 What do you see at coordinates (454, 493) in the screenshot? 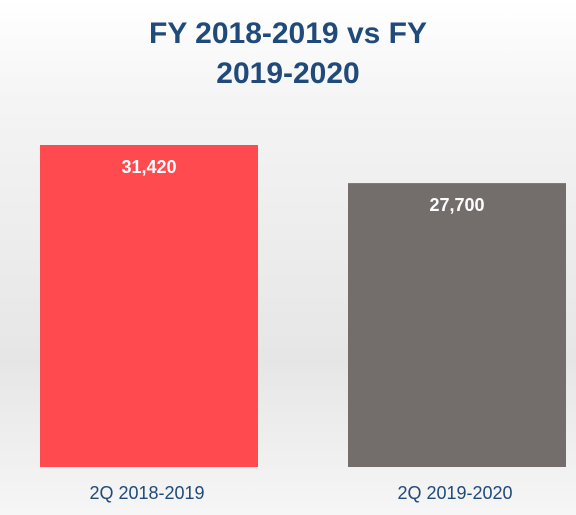
I see `x-tick-label: 2Q 2019-2020` at bounding box center [454, 493].